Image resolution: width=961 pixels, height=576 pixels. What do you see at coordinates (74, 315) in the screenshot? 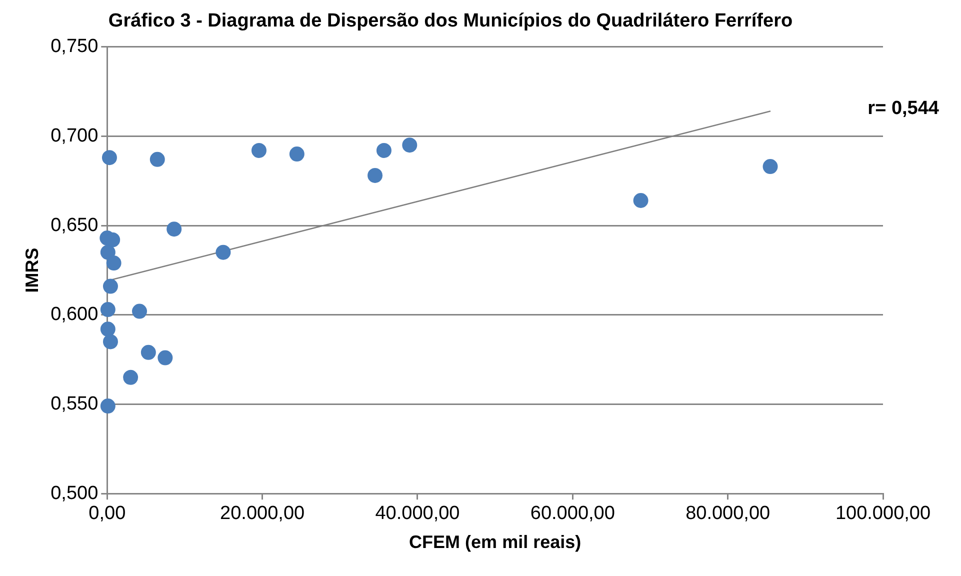
I see `y-tick-label: 0,600` at bounding box center [74, 315].